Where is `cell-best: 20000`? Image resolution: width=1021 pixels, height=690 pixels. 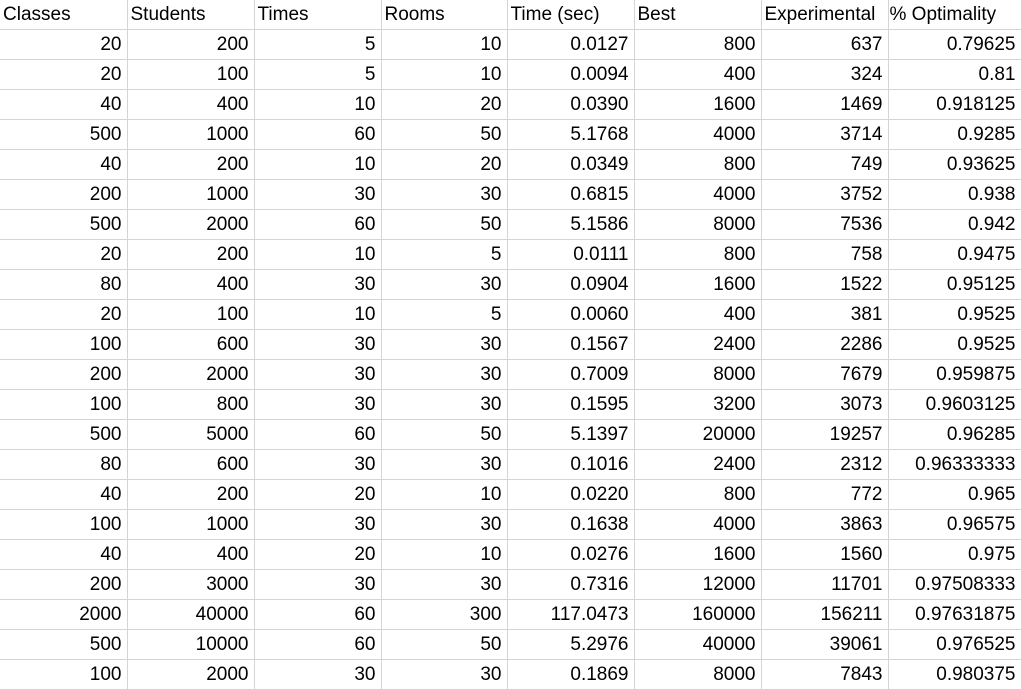
cell-best: 20000 is located at coordinates (698, 434).